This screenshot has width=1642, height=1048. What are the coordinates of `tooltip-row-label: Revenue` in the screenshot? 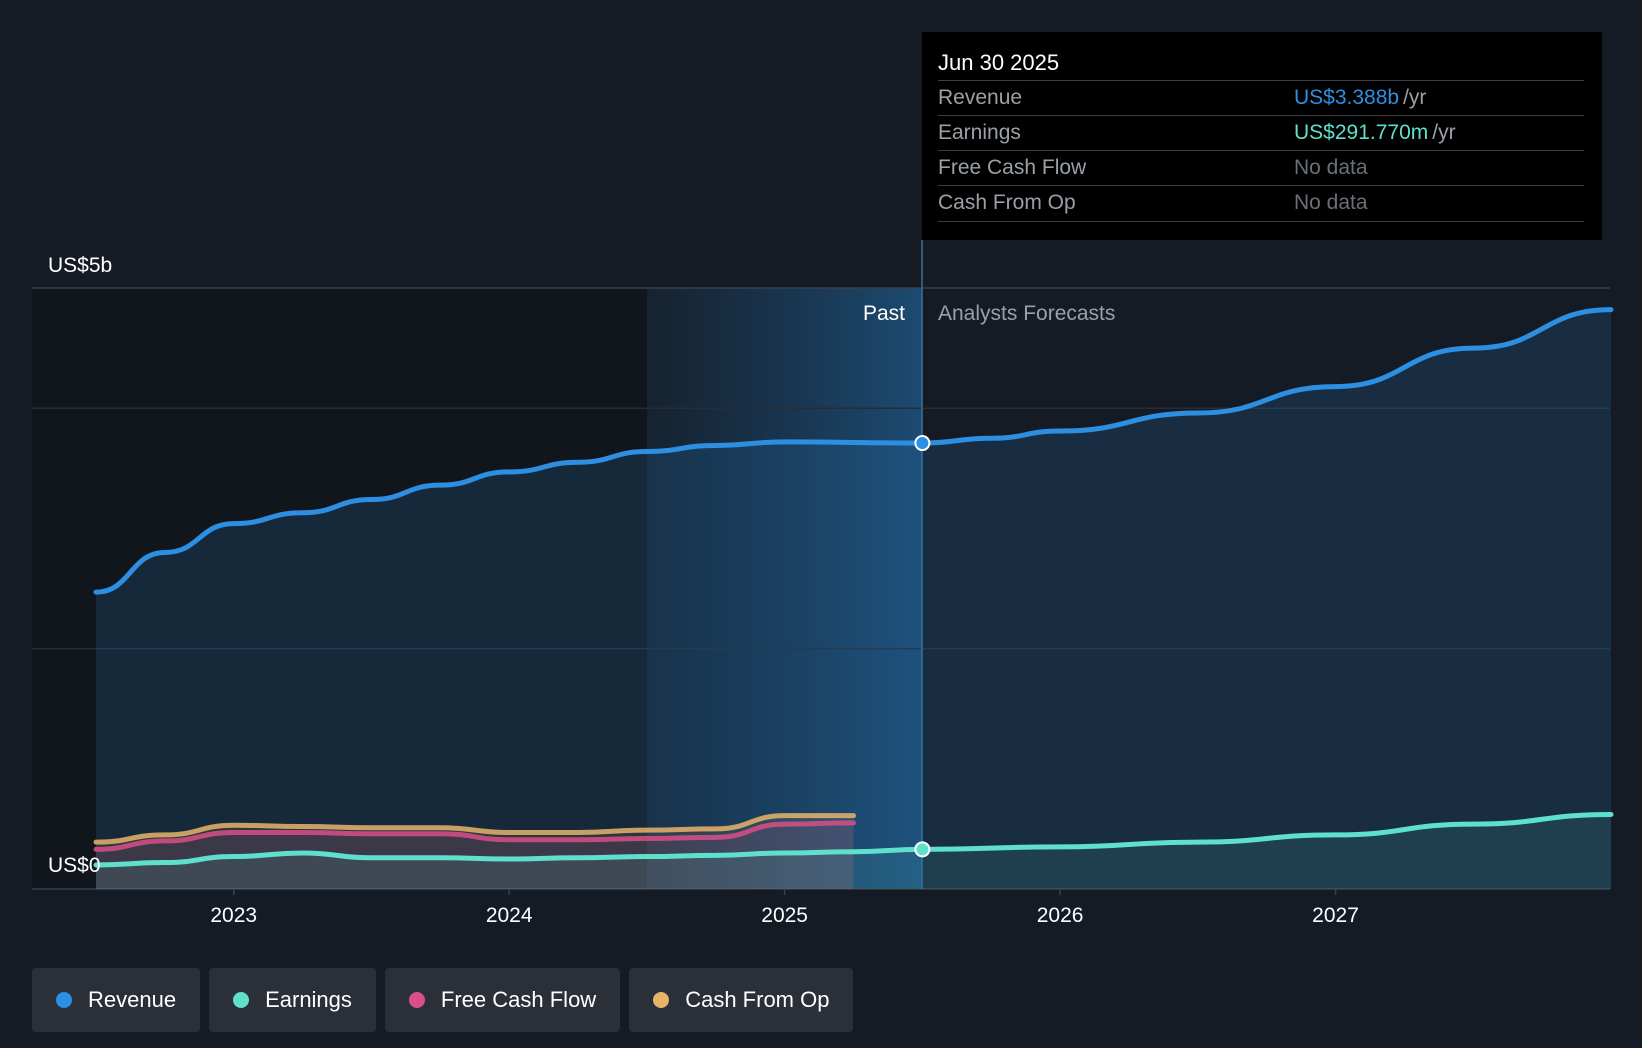 It's located at (980, 97).